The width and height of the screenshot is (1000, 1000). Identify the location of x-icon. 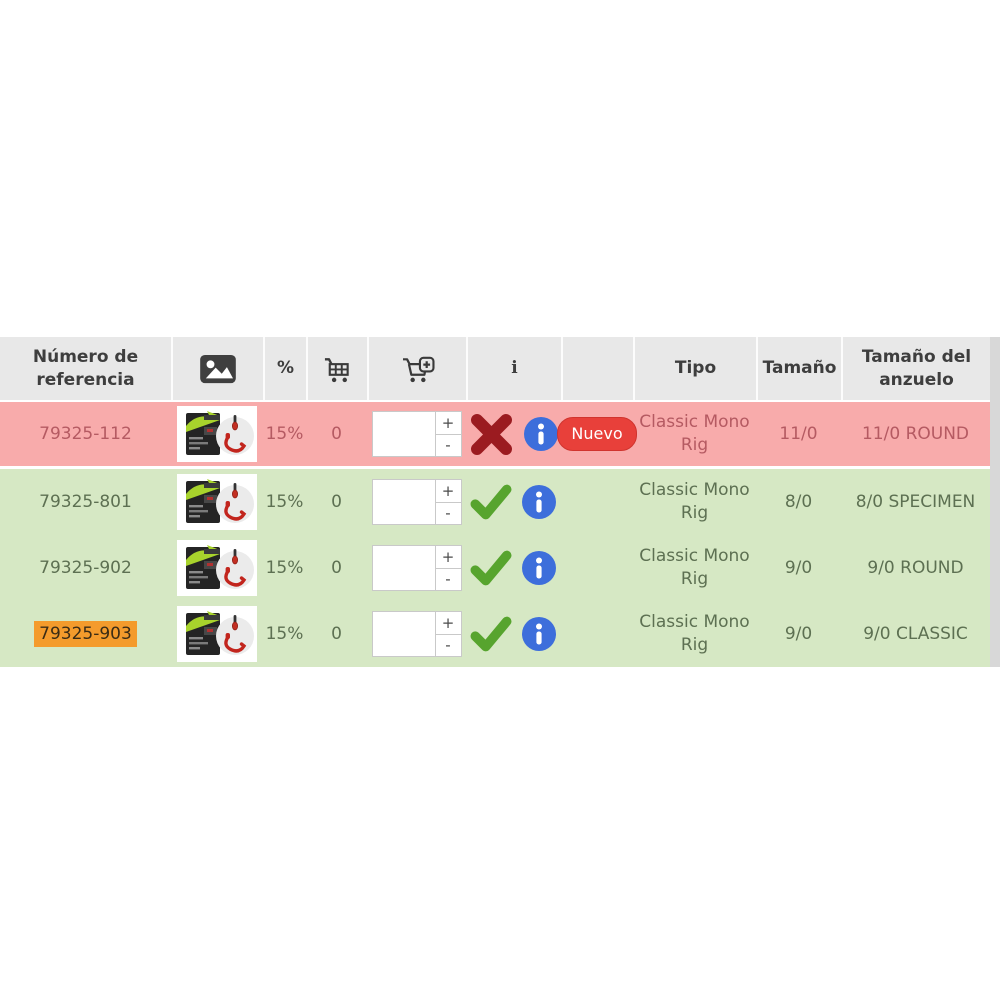
(491, 434).